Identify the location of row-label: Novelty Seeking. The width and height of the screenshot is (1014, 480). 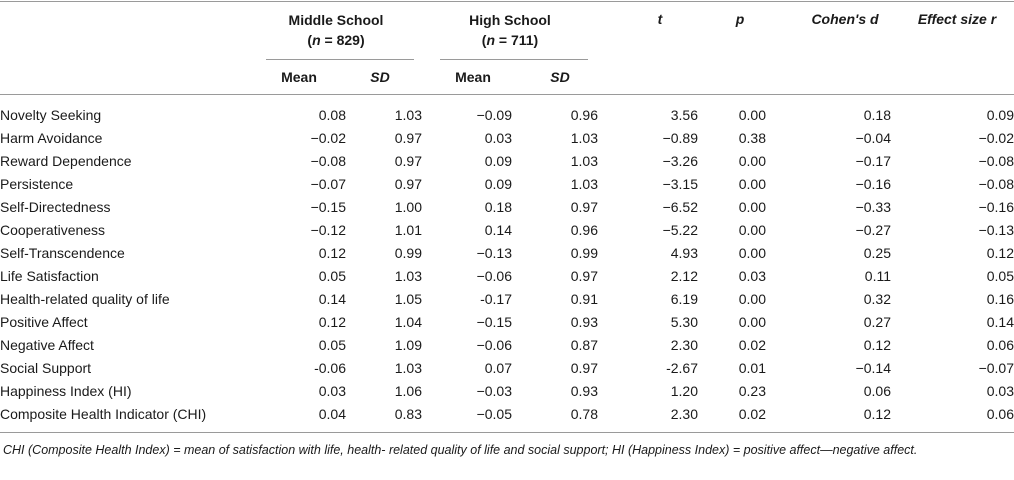
(51, 115).